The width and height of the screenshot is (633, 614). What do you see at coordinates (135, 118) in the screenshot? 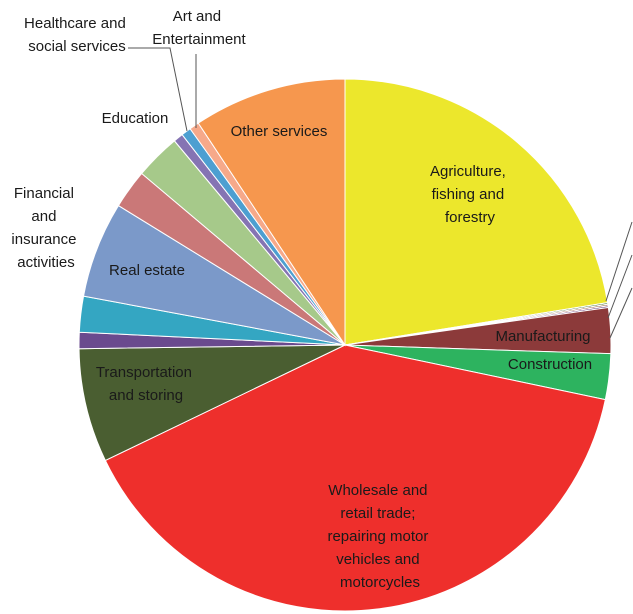
I see `label-education: Education` at bounding box center [135, 118].